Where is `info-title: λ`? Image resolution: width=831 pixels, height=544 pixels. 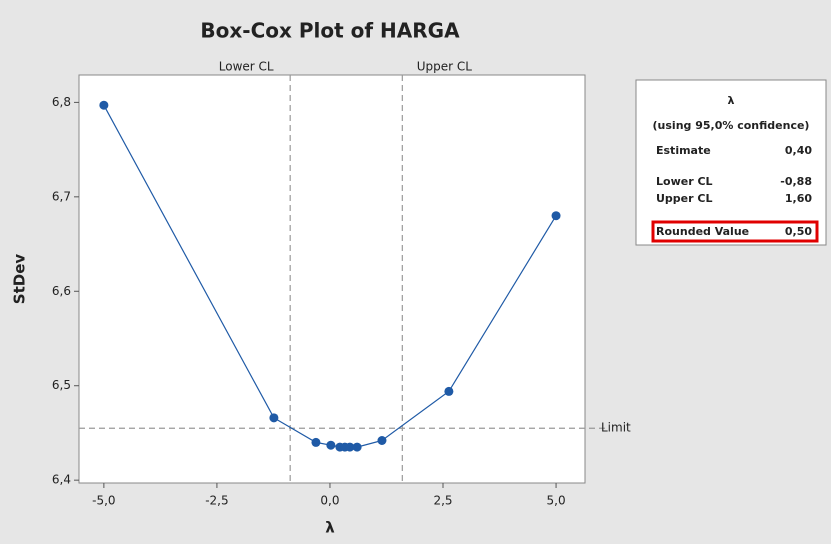
info-title: λ is located at coordinates (731, 100).